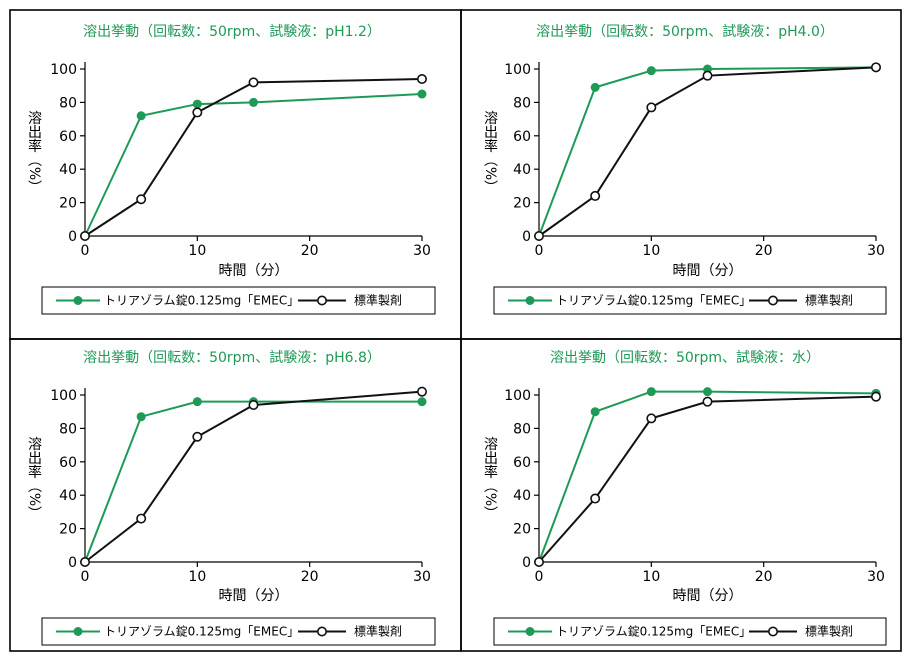 The image size is (909, 658). What do you see at coordinates (685, 32) in the screenshot?
I see `chart-title: 溶出挙動（回転数：50rpm、試験液：pH4.0）` at bounding box center [685, 32].